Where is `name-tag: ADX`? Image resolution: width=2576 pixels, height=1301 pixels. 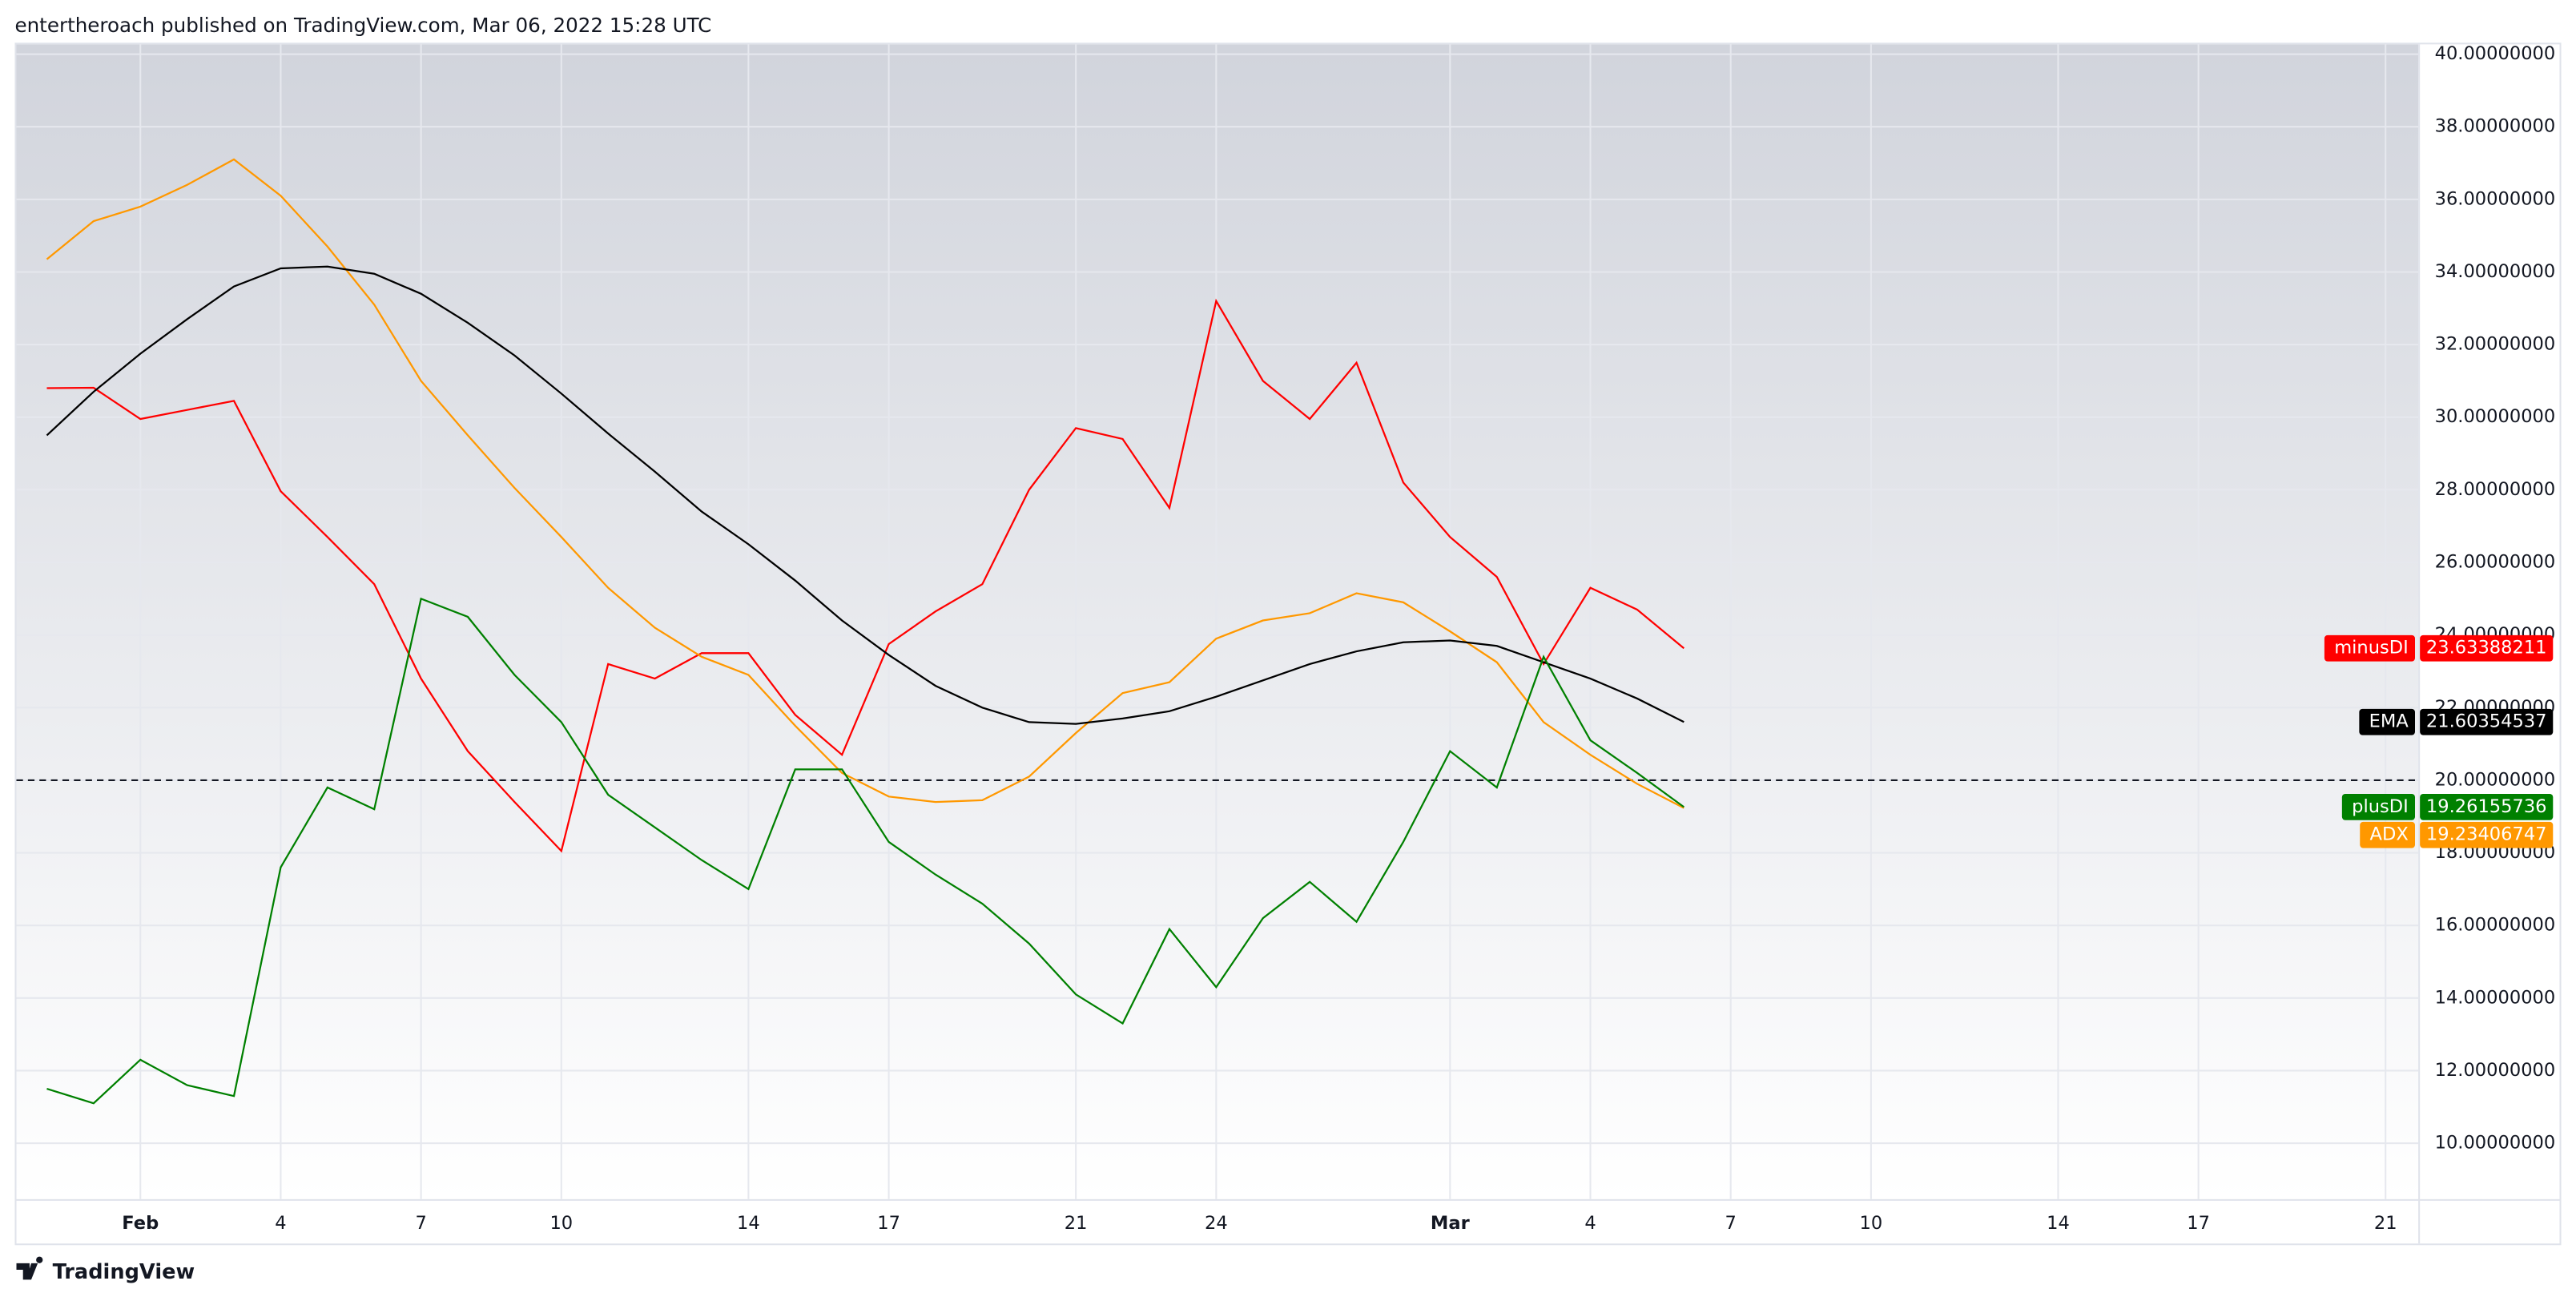 name-tag: ADX is located at coordinates (2389, 835).